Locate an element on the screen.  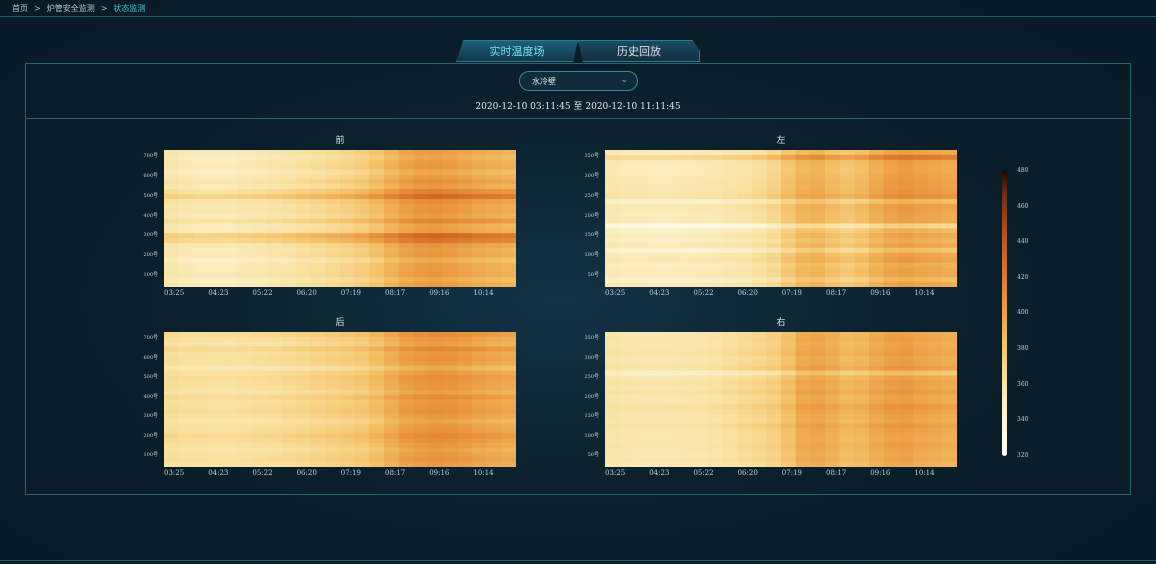
tab-realtime-temperature: 实时温度场 is located at coordinates (517, 51).